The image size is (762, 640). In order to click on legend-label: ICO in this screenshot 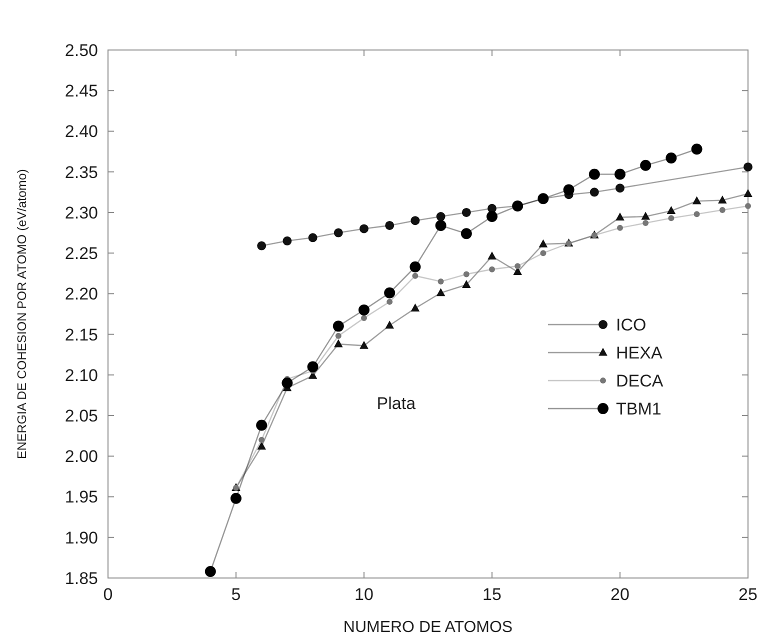, I will do `click(631, 325)`.